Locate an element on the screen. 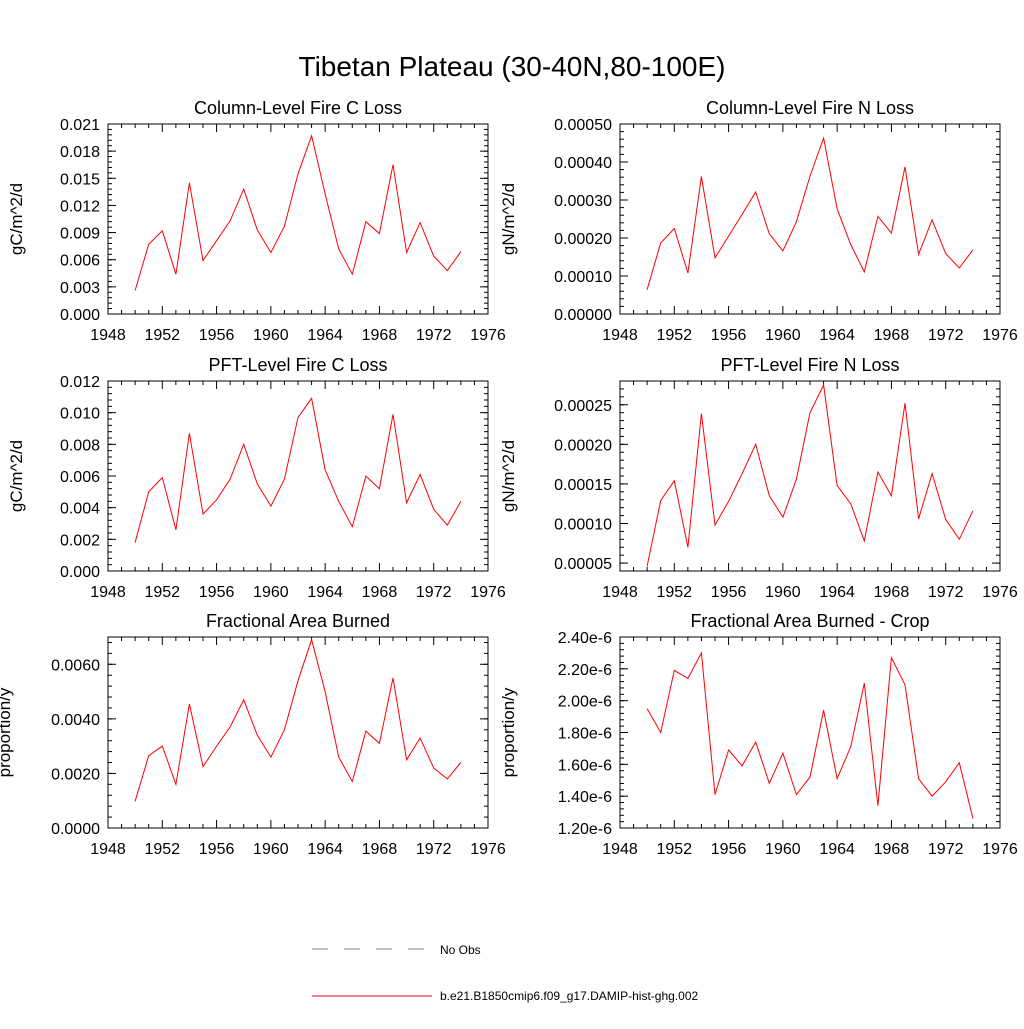 Image resolution: width=1024 pixels, height=1029 pixels. y-tick-label: 0.0040 is located at coordinates (75, 720).